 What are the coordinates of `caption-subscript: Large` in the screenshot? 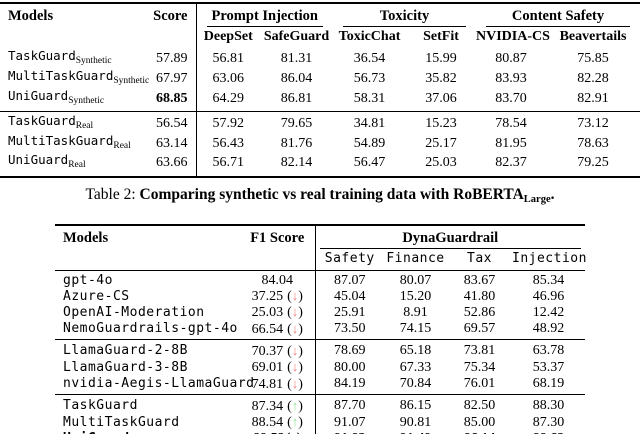 It's located at (537, 199).